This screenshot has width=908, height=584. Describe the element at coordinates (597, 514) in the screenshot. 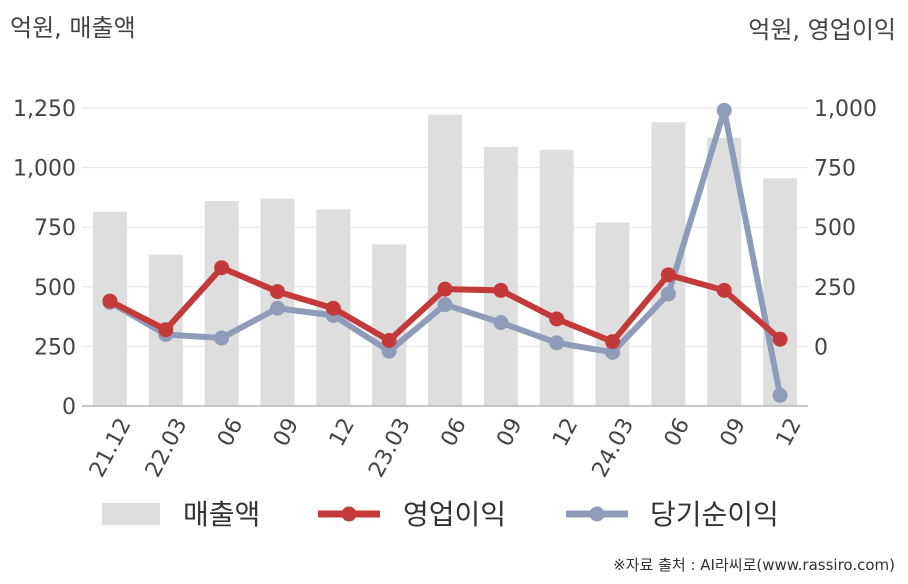

I see `legend-marker-net` at that location.